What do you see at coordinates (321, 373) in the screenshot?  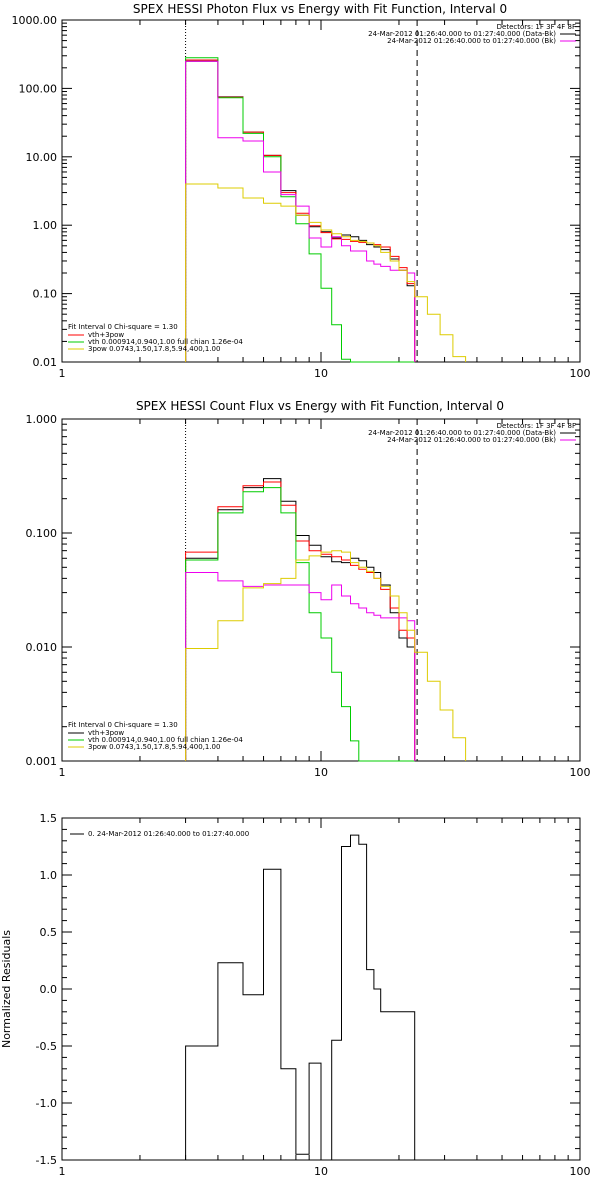 I see `photon-flux-xtick-label: 10` at bounding box center [321, 373].